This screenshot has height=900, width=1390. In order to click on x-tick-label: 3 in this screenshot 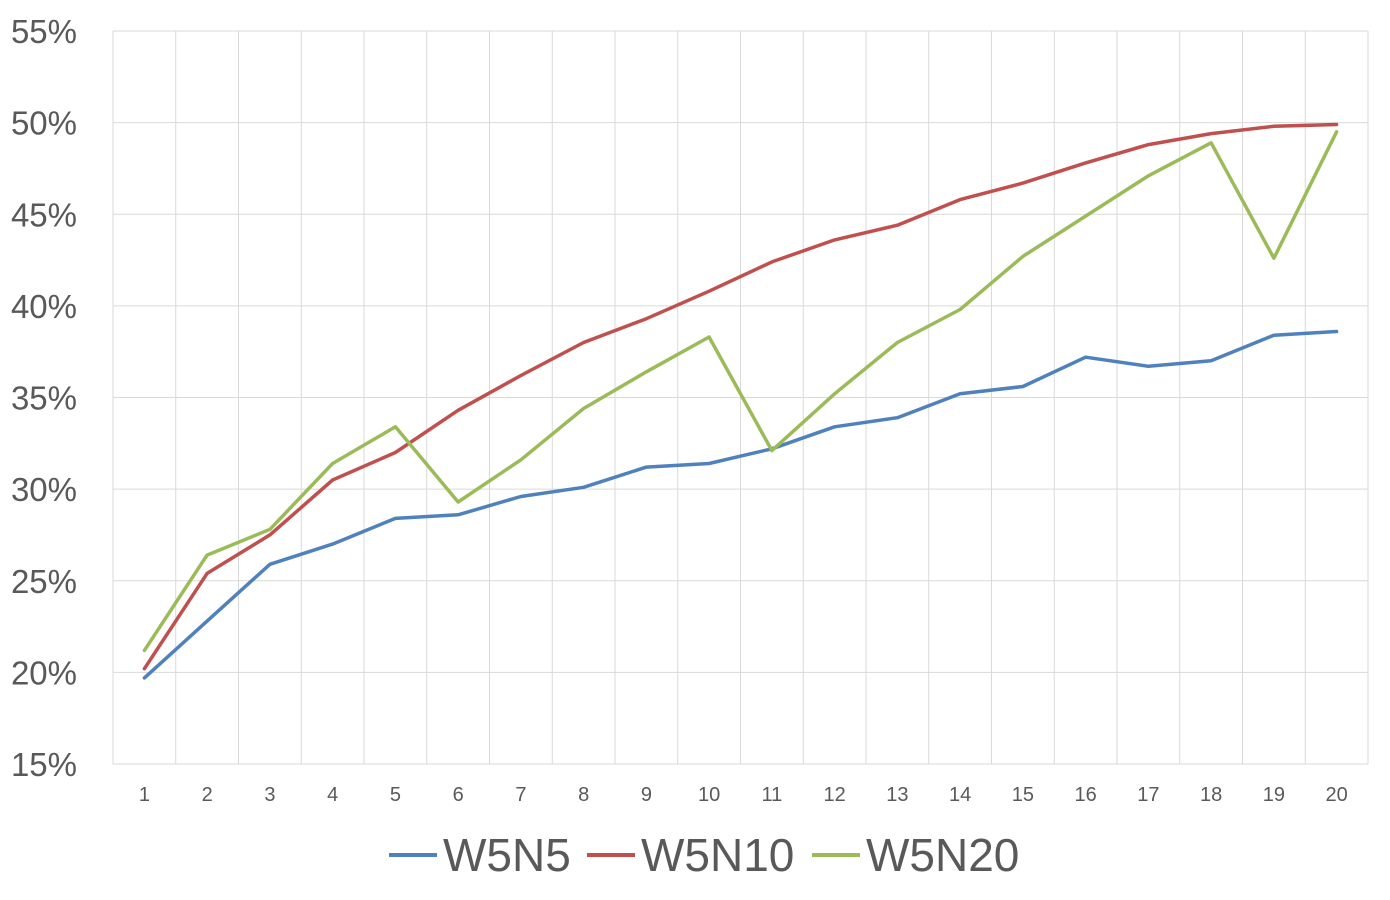, I will do `click(269, 795)`.